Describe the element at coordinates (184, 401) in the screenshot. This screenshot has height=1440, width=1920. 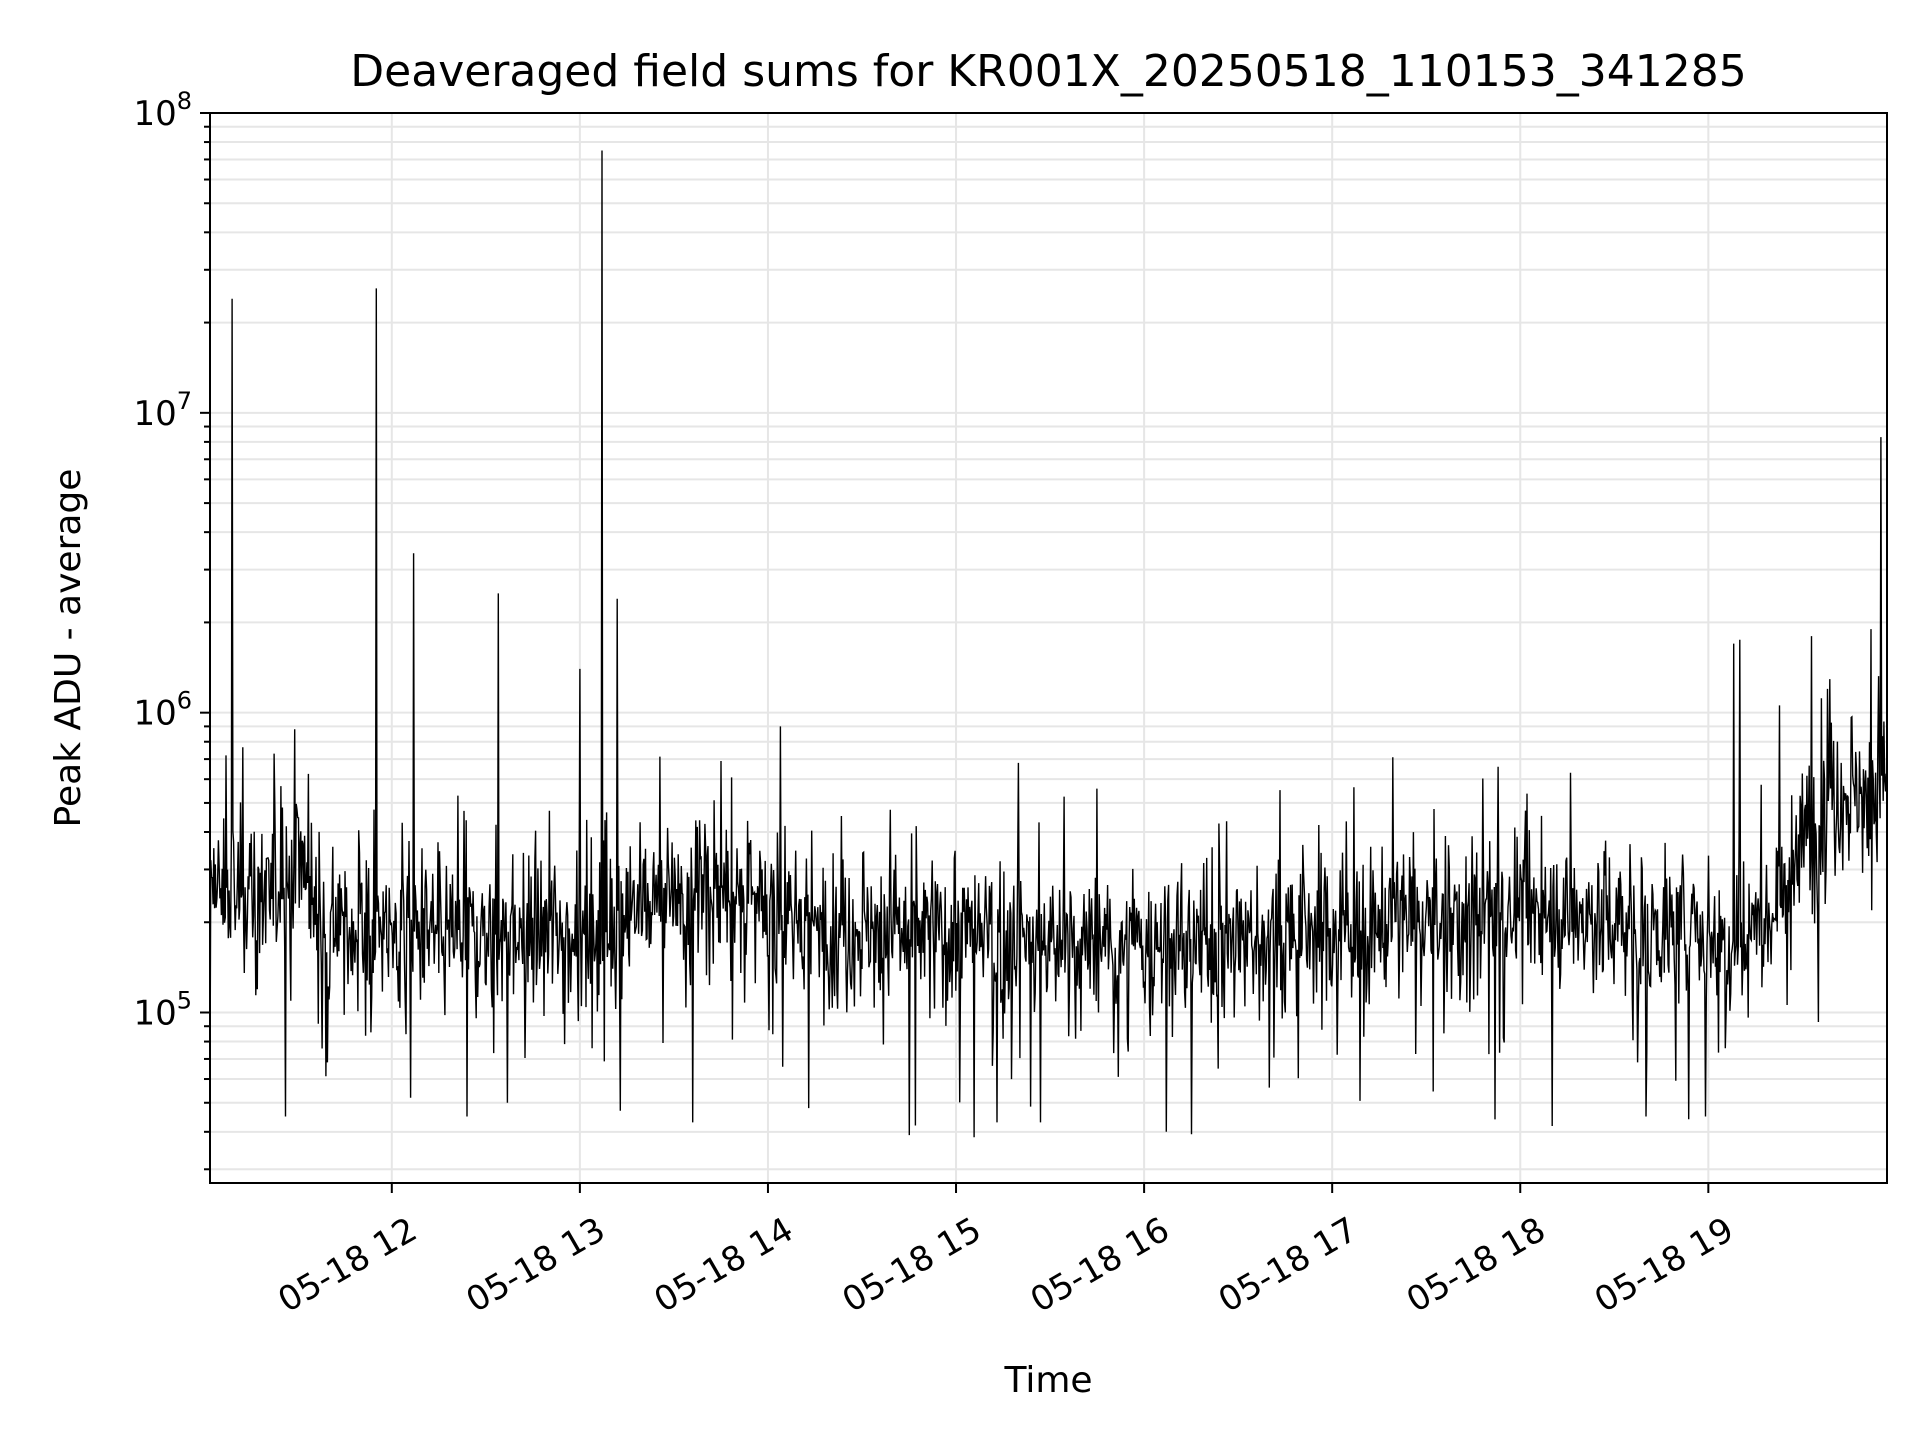
I see `y-tick-exponent: 7` at that location.